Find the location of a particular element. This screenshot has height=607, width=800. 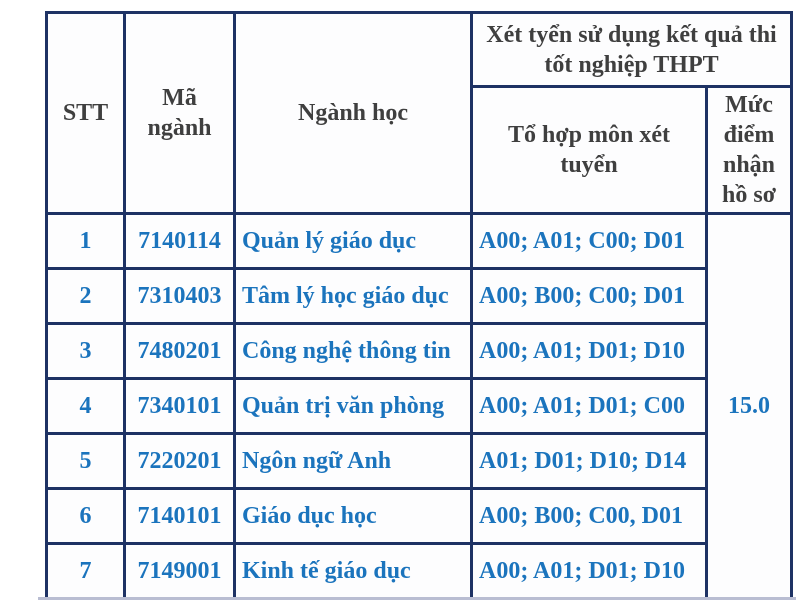

combos-cell: A00; A01; C00; D01 is located at coordinates (589, 241).